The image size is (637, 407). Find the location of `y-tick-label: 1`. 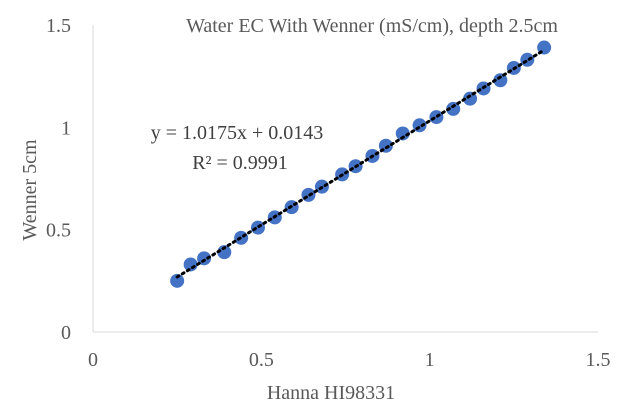

y-tick-label: 1 is located at coordinates (66, 128).